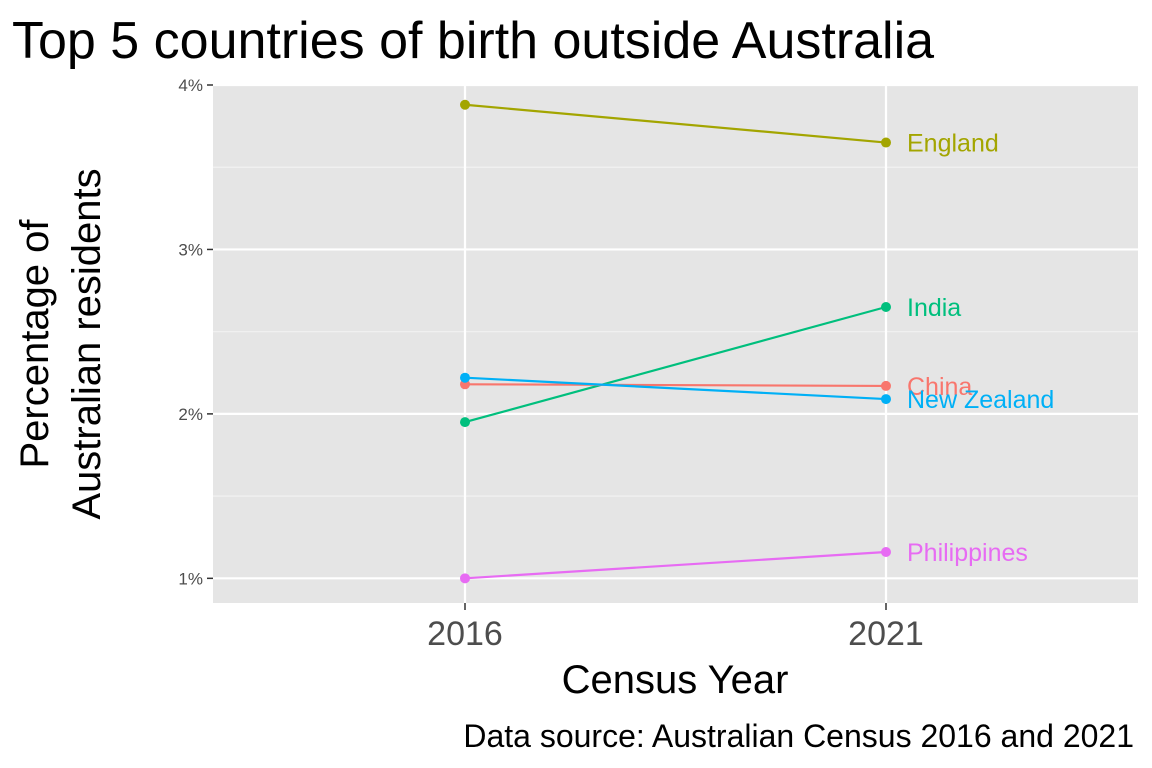 The image size is (1152, 768). I want to click on y-tick-label: 4%, so click(190, 85).